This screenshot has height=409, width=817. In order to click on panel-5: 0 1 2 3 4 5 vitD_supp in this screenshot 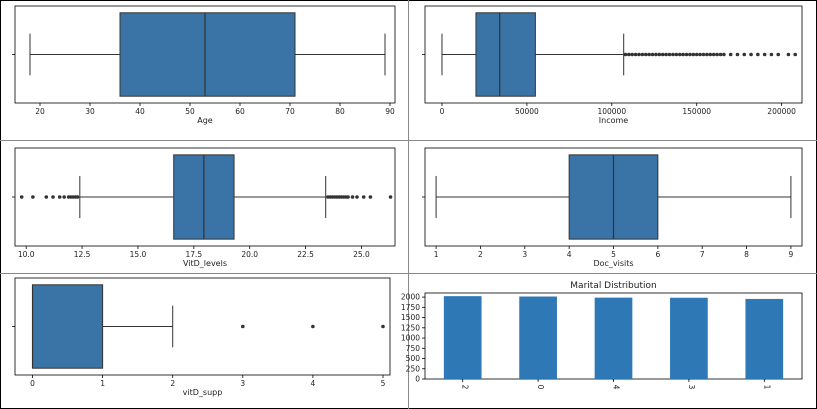, I will do `click(201, 337)`.